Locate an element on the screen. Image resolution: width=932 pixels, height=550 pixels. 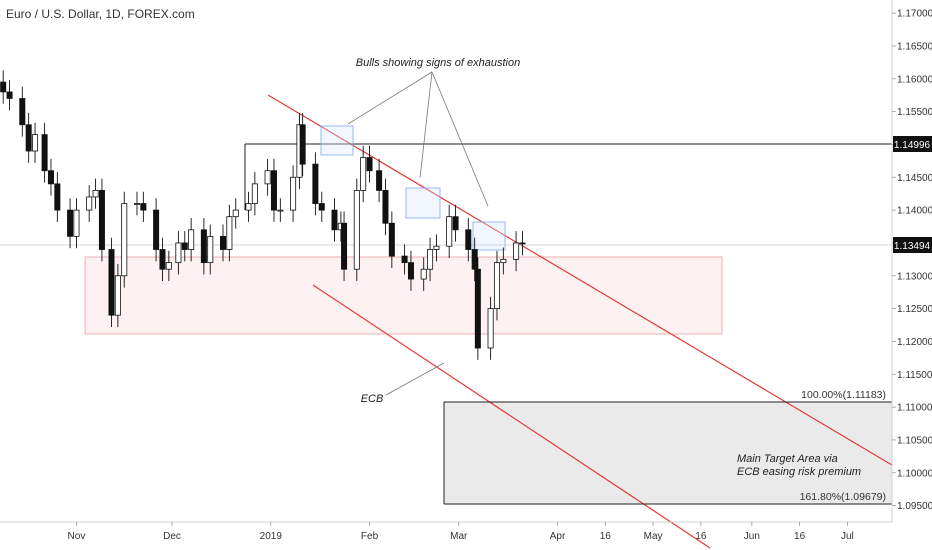
current-price-label: 1.13494 is located at coordinates (912, 246).